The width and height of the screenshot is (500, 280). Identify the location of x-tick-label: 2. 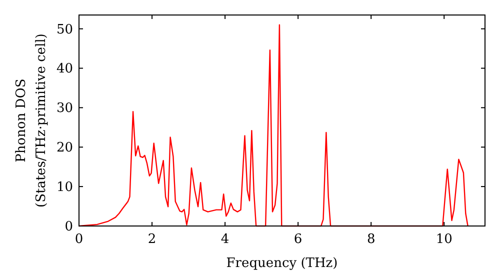
(152, 239).